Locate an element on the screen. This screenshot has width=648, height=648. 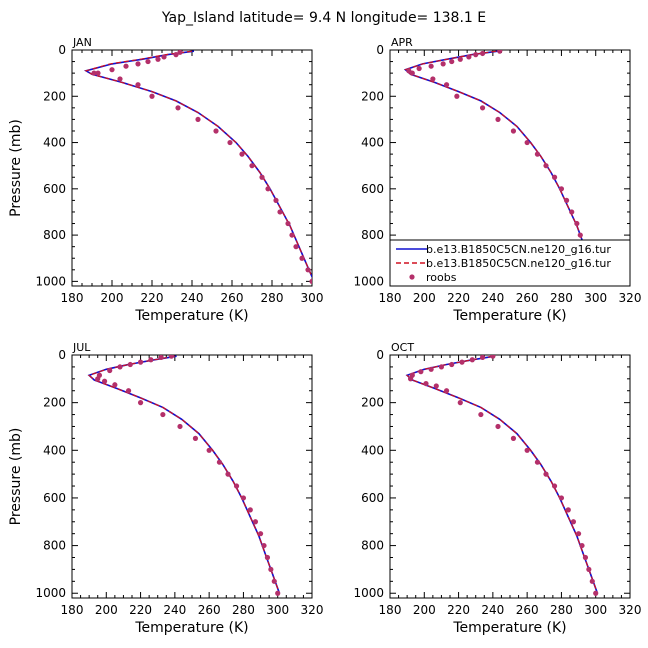
series-group is located at coordinates (197, 167).